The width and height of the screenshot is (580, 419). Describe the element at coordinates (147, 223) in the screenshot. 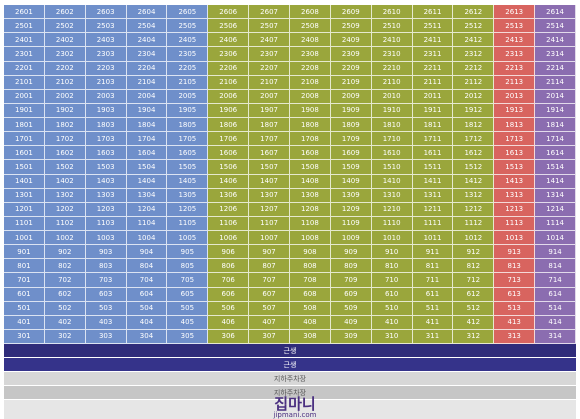

I see `unit-cell: 1104` at that location.